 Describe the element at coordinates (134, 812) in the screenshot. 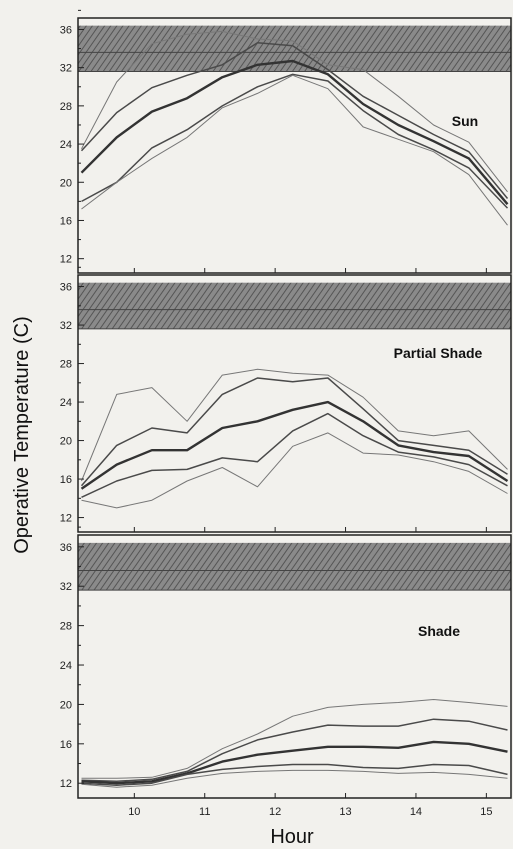

I see `x-tick-label: 10` at that location.